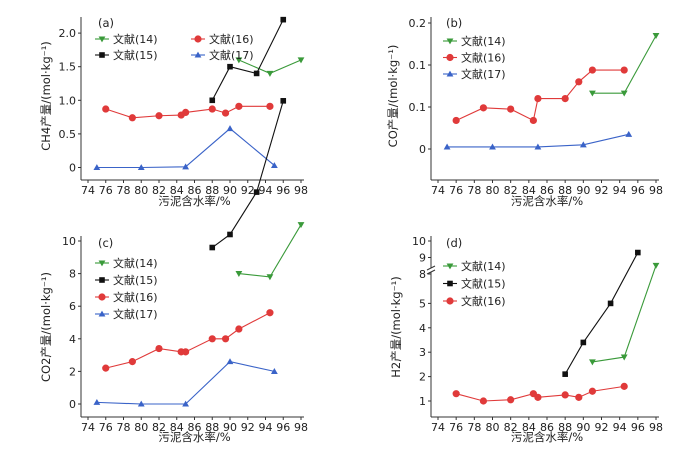 This screenshot has width=700, height=455. Describe the element at coordinates (422, 274) in the screenshot. I see `y-tick-label: 8` at that location.